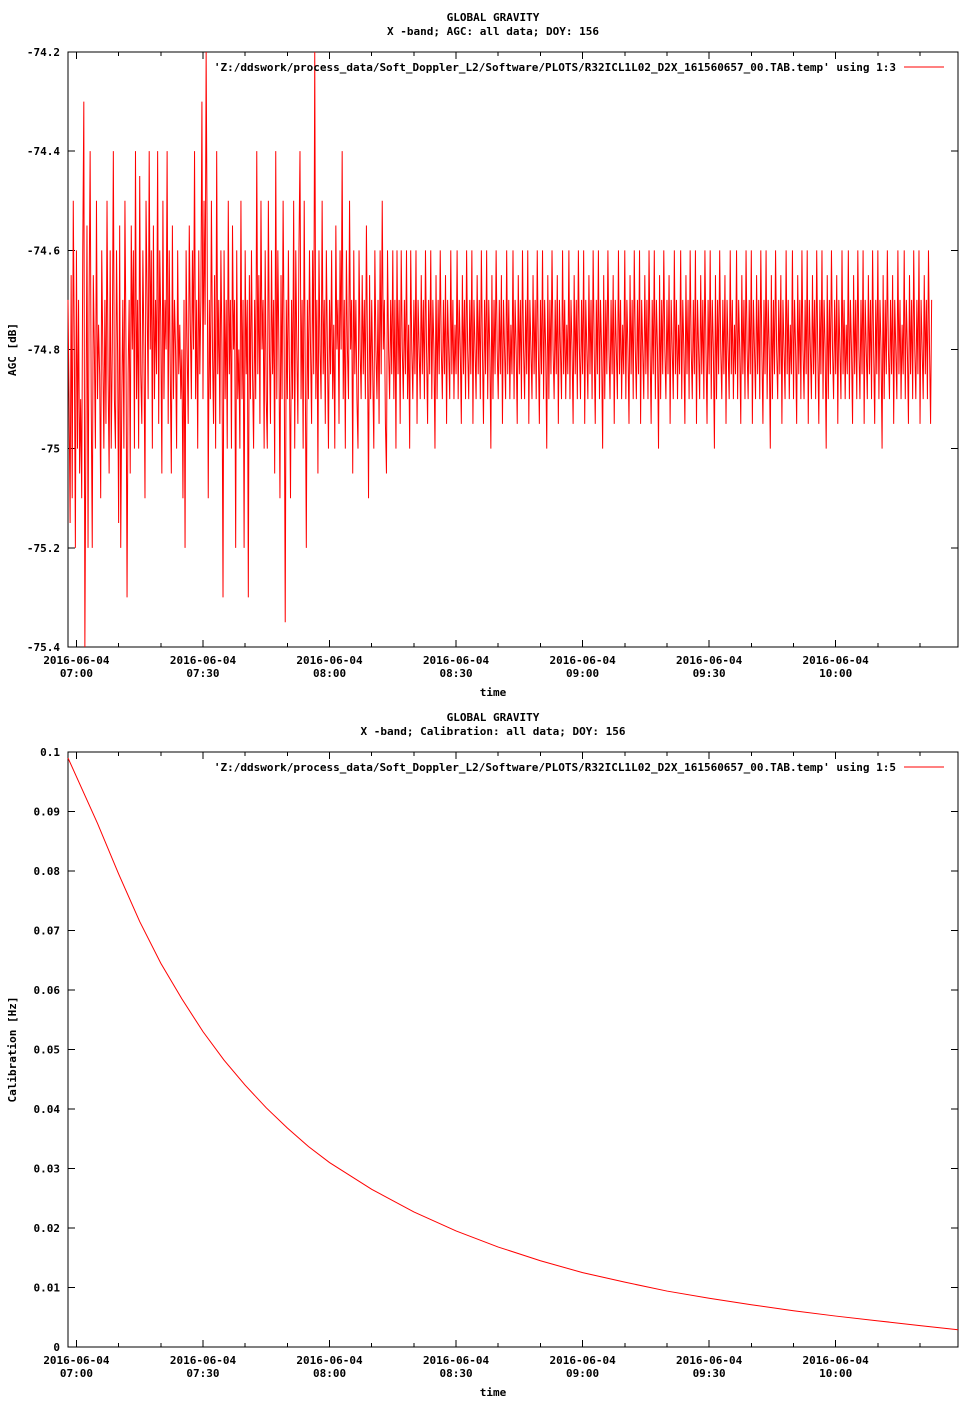 This screenshot has width=980, height=1405. What do you see at coordinates (56, 1347) in the screenshot?
I see `y-tick-label: 0` at bounding box center [56, 1347].